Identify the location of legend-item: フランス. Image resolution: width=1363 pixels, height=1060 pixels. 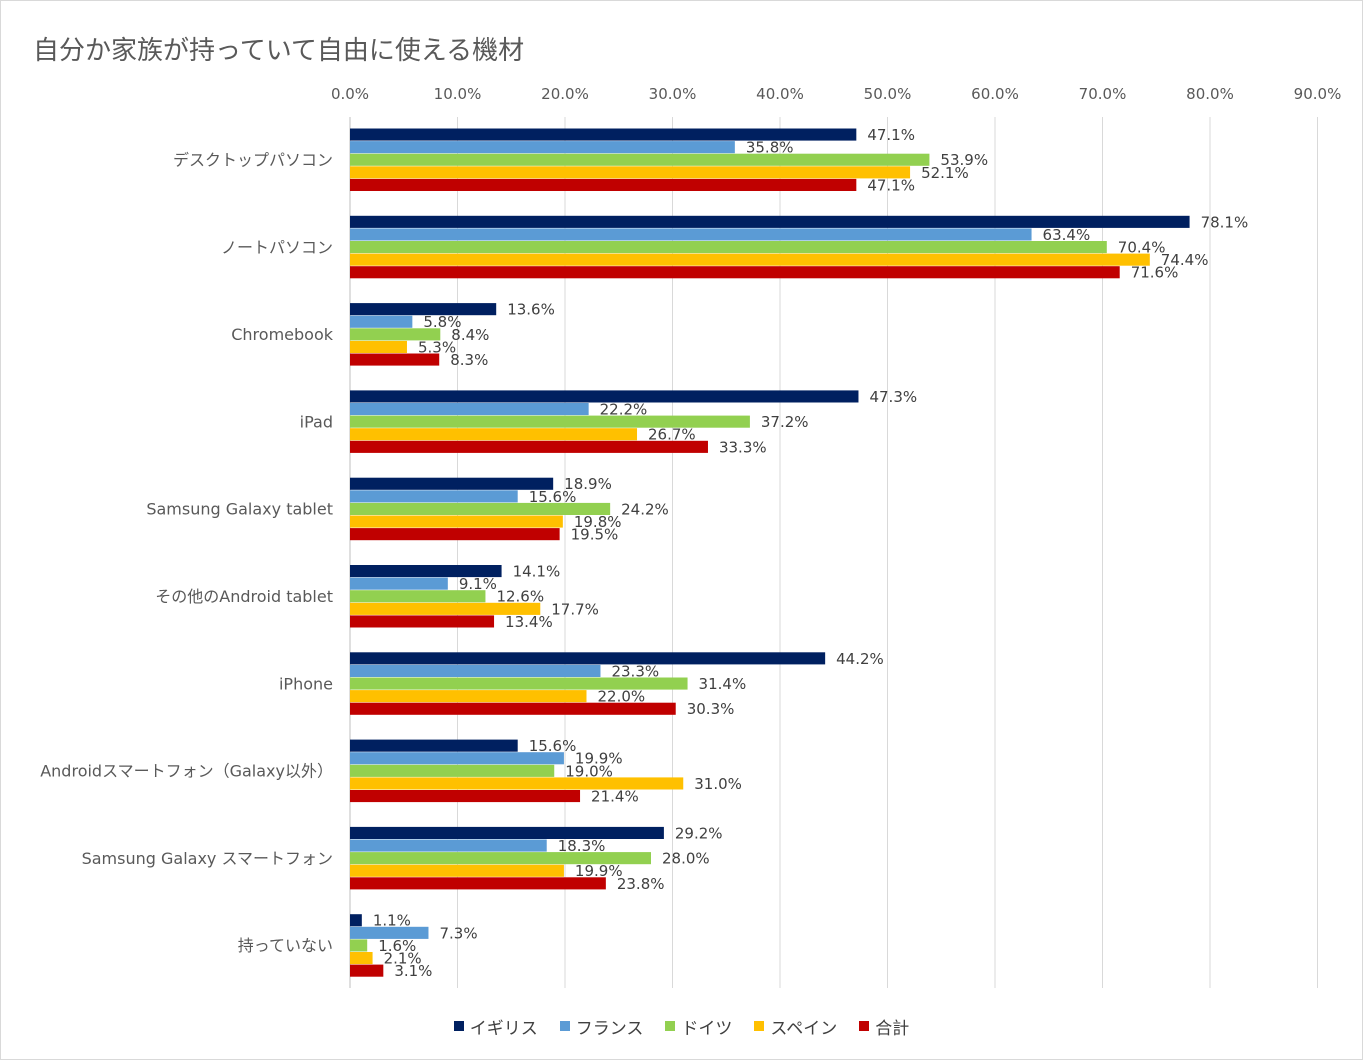
(601, 1026).